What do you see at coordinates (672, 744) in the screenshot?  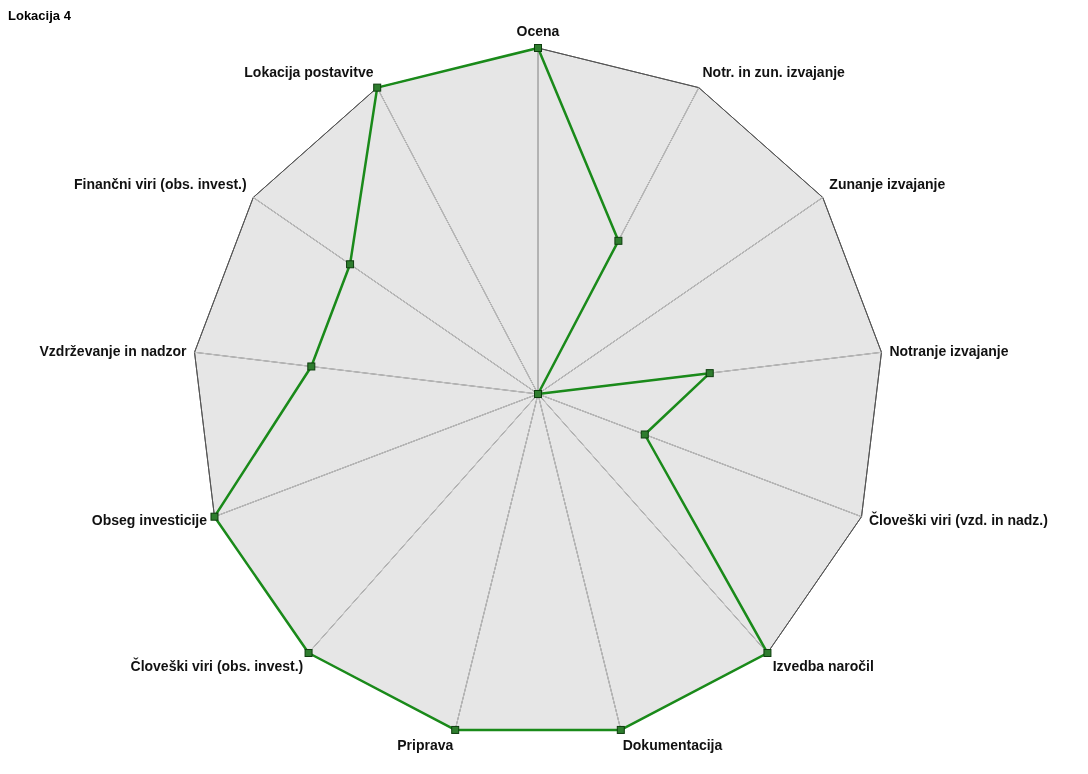 I see `spoke-label: Dokumentacija` at bounding box center [672, 744].